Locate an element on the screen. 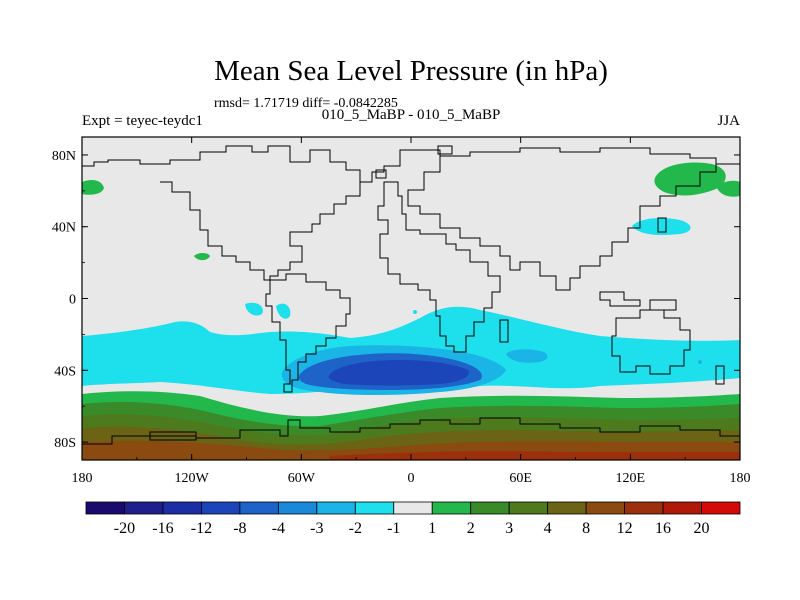 This screenshot has height=600, width=800. period-label: 010_5_MaBP - 010_5_MaBP is located at coordinates (411, 115).